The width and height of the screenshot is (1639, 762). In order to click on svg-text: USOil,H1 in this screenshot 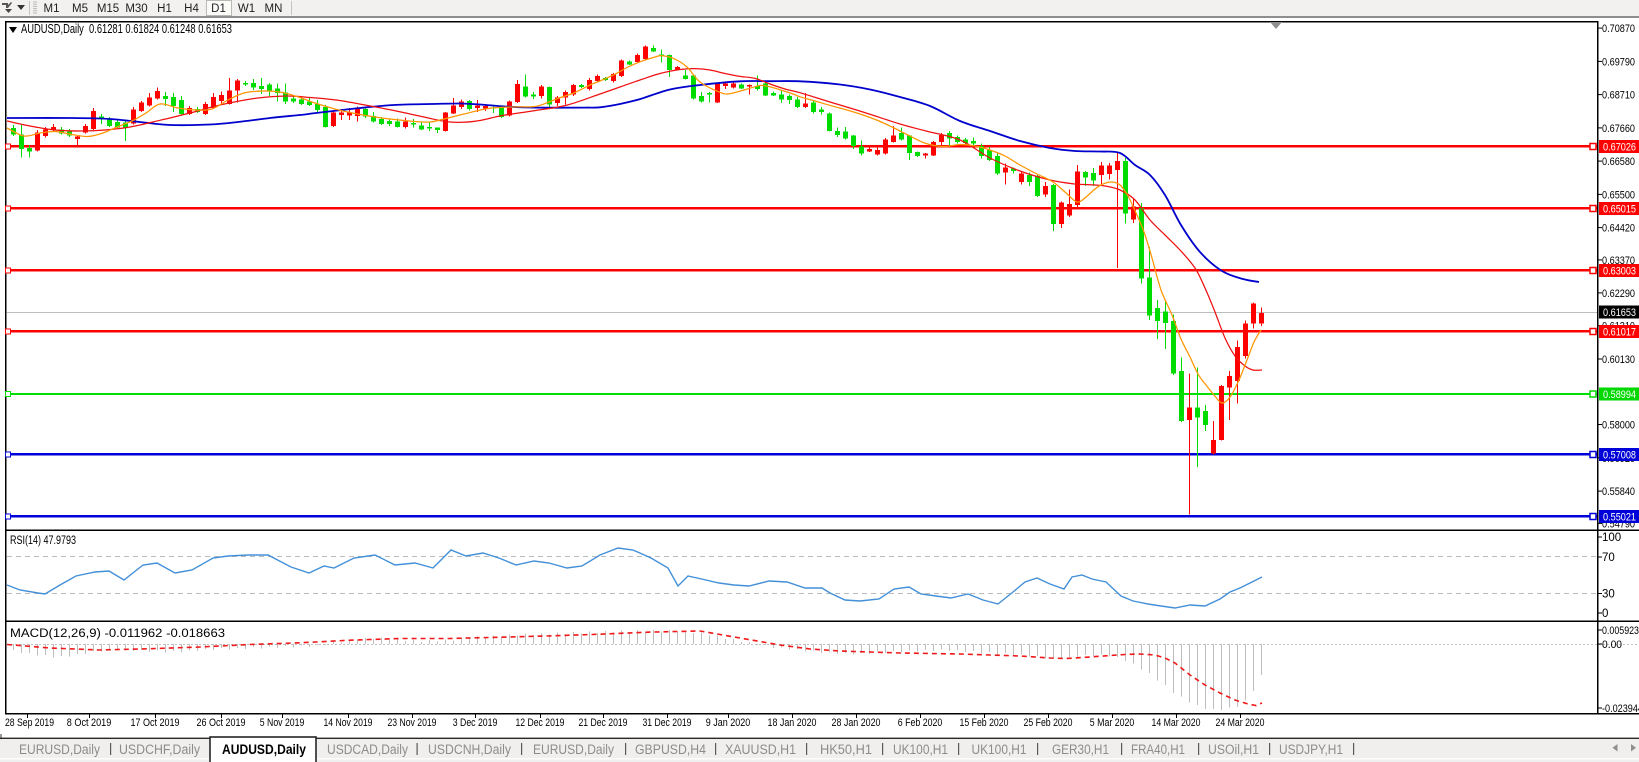, I will do `click(1233, 749)`.